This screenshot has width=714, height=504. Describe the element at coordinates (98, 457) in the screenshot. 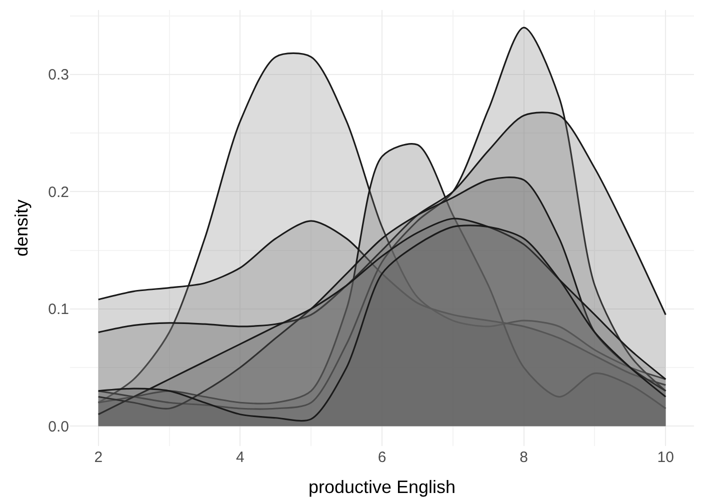

I see `x-tick-label: 2` at that location.